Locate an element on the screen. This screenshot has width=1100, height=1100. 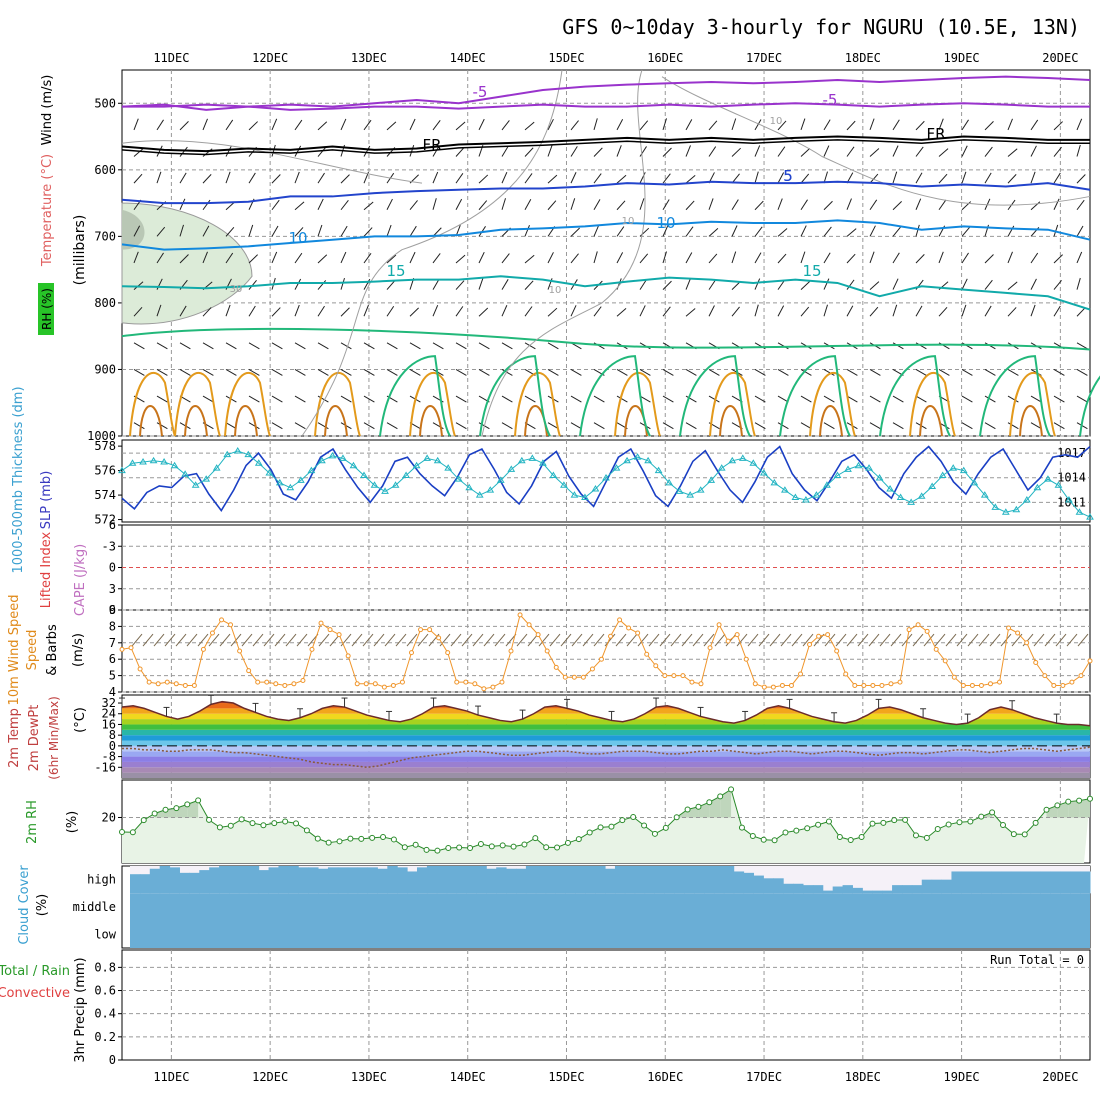
temp-tick-label: 24 is located at coordinates (109, 714).